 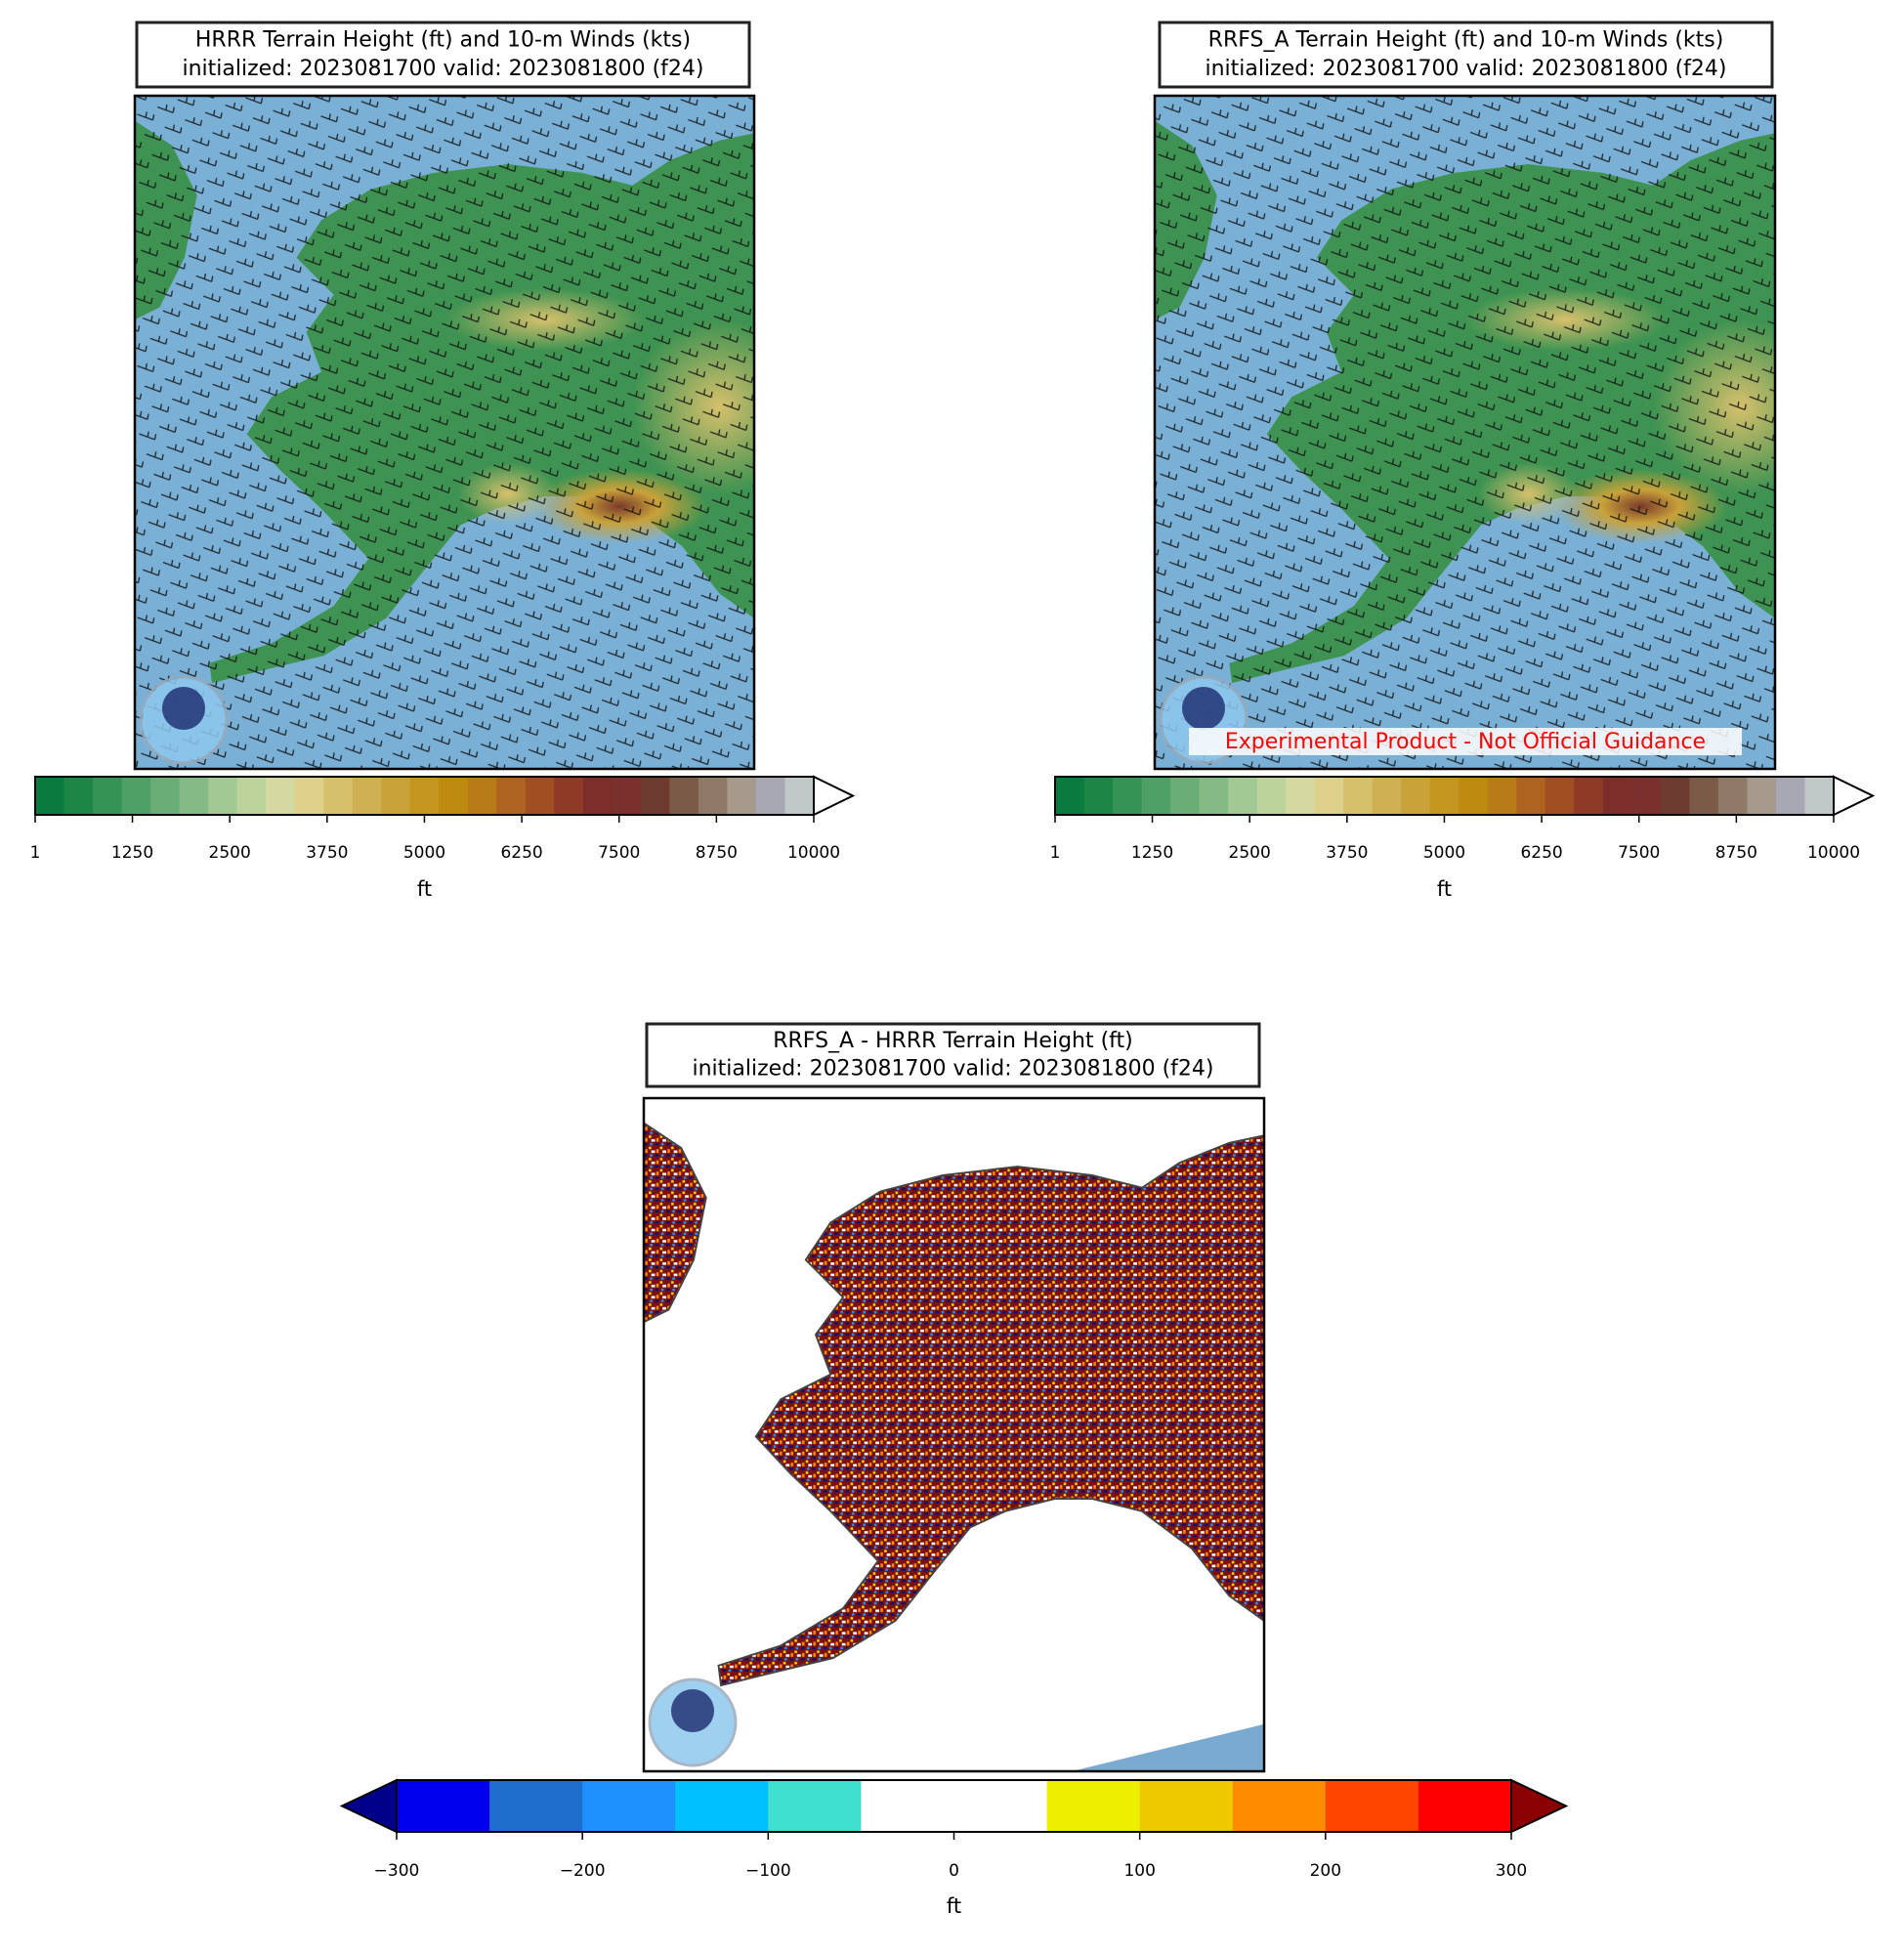 I want to click on sea-strip, so click(x=1168, y=1747).